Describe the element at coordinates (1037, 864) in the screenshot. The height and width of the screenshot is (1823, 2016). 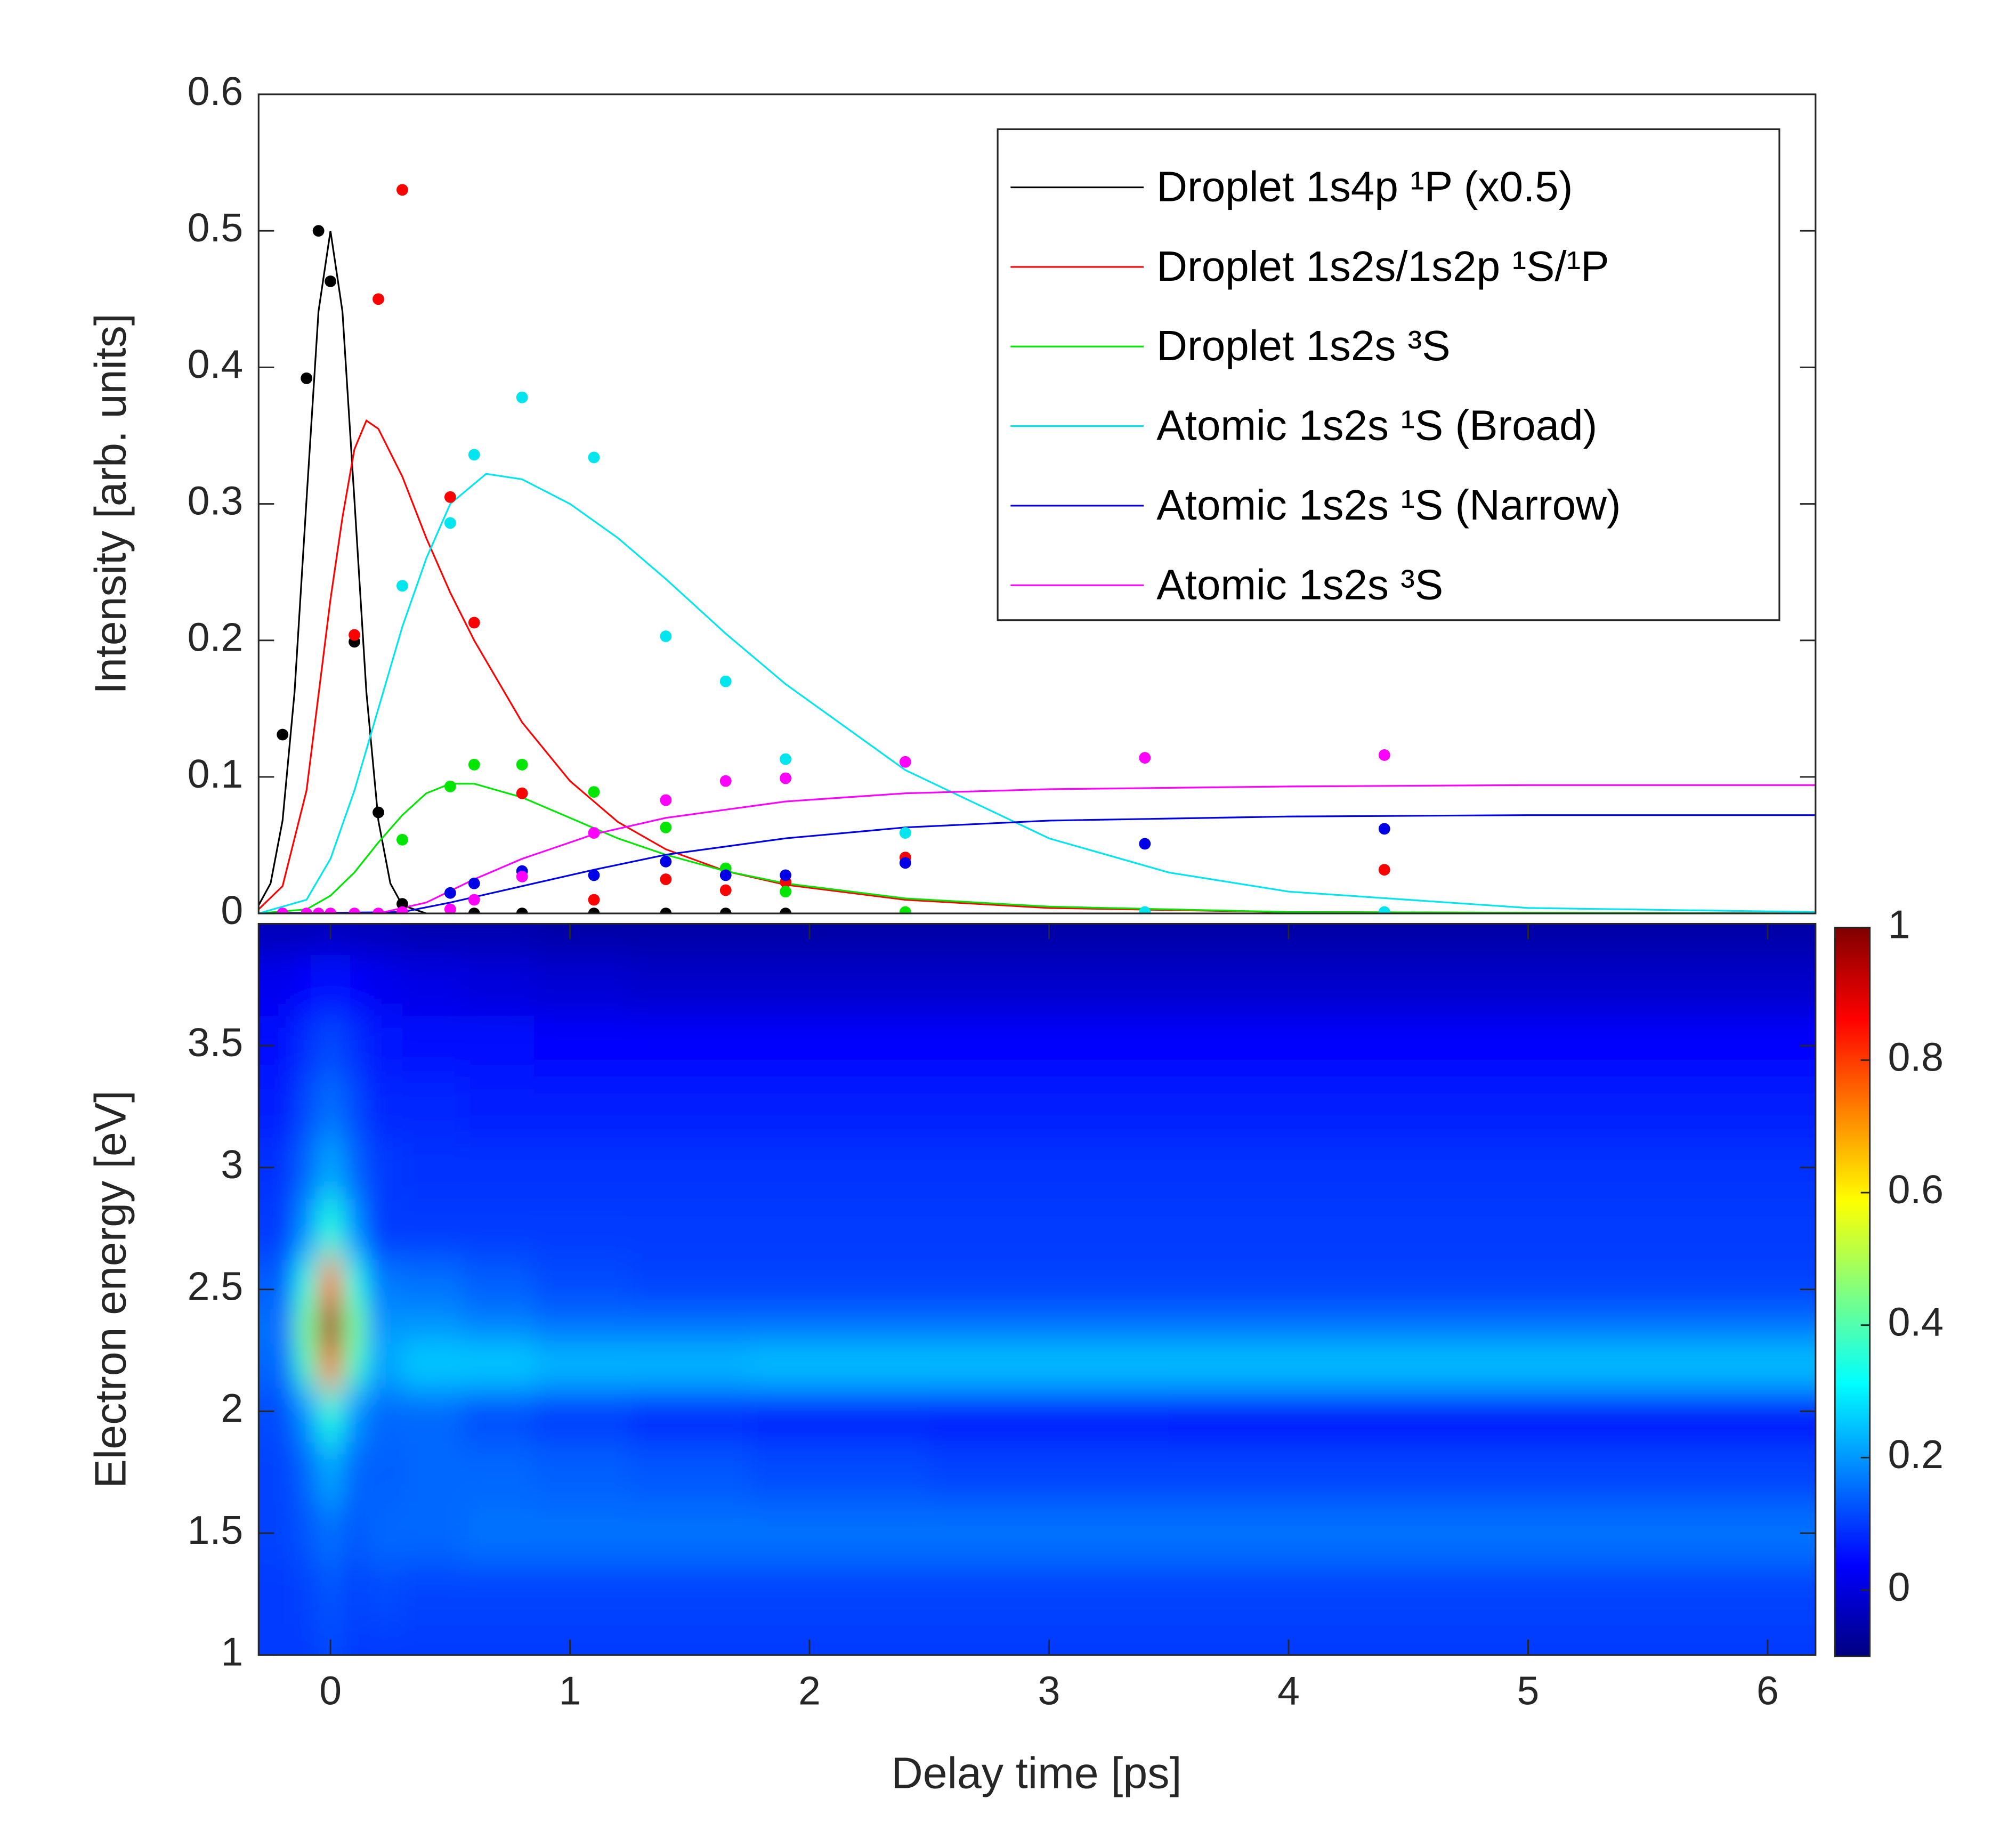
I see `fit-line` at that location.